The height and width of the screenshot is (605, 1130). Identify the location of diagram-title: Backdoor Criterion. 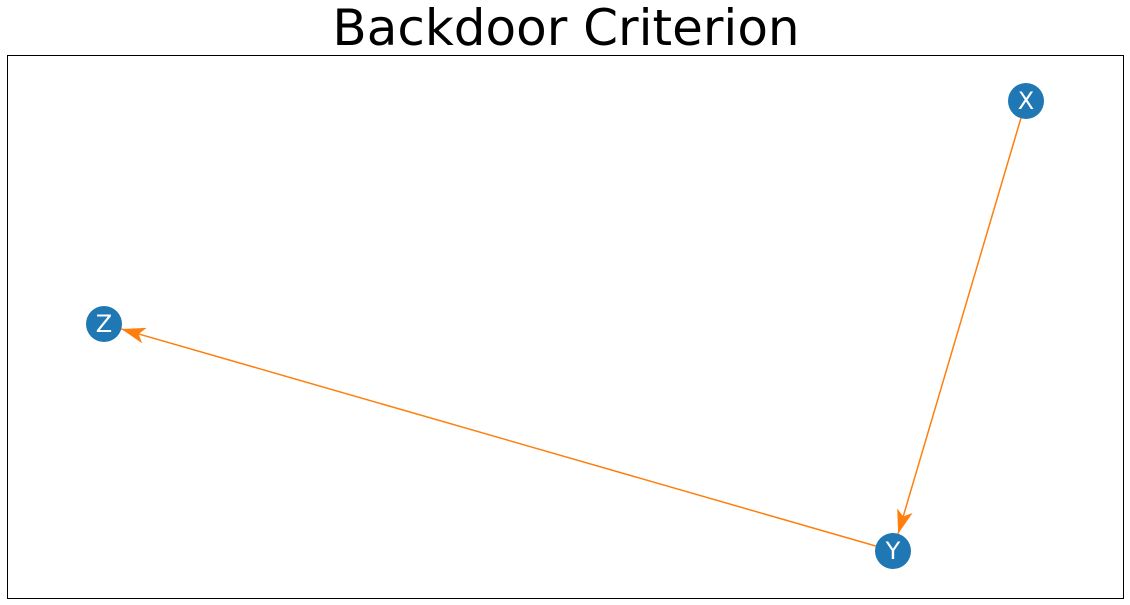
(565, 28).